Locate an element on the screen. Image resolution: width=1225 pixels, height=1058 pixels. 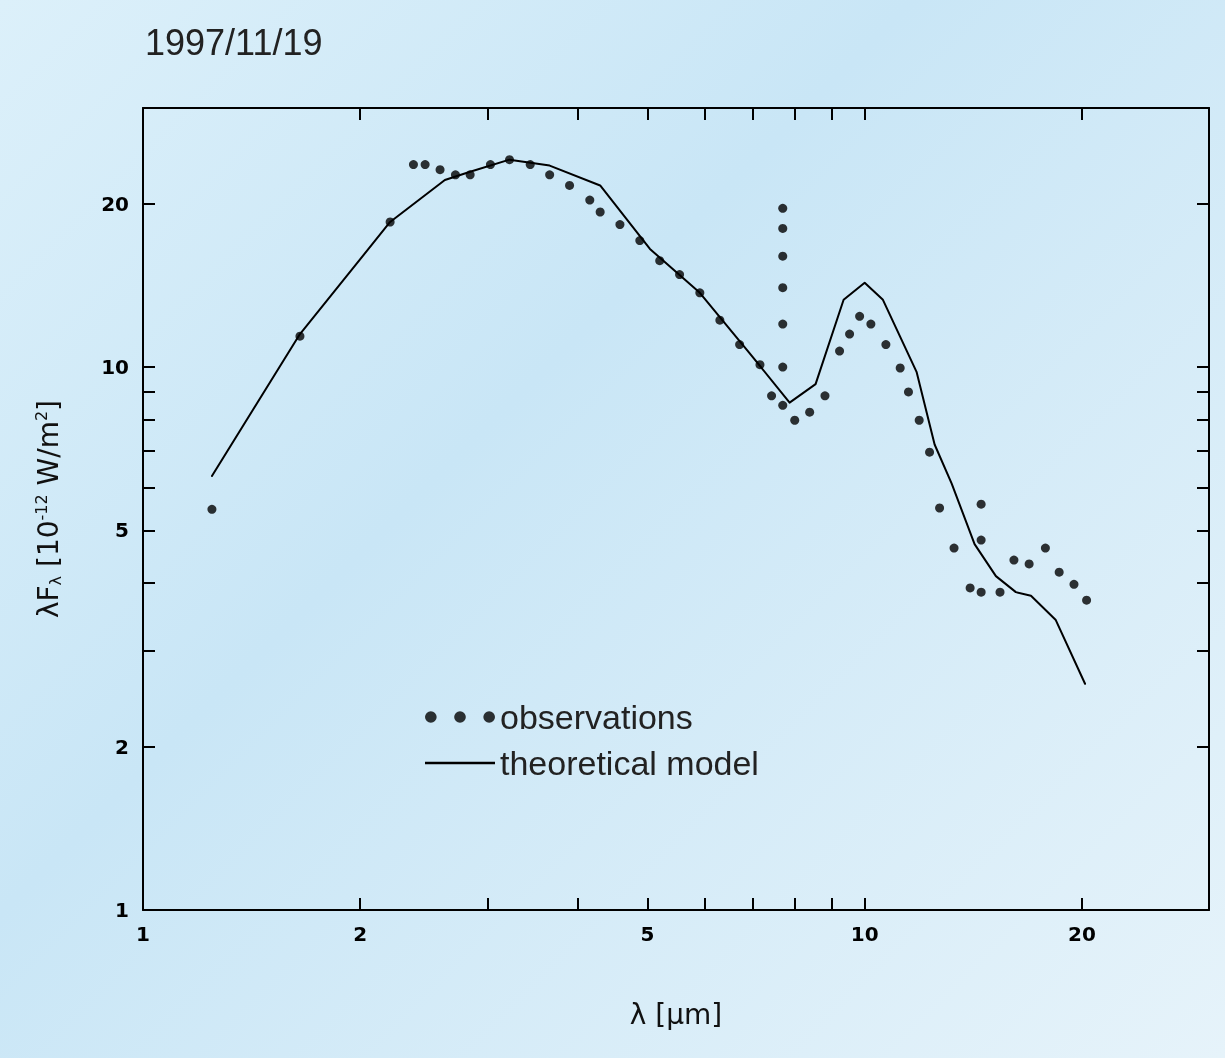
y-tick-label: 2 is located at coordinates (122, 746).